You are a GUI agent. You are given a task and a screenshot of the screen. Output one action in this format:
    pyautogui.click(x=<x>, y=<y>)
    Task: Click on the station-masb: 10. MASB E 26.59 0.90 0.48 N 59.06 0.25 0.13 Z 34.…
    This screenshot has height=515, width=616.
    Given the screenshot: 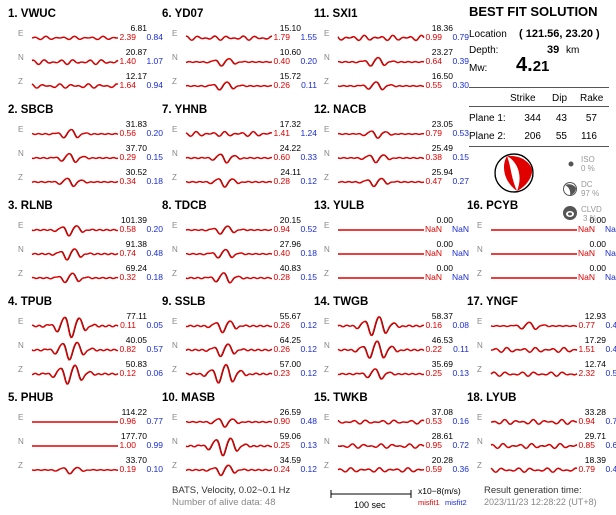 What is the action you would take?
    pyautogui.click(x=239, y=440)
    